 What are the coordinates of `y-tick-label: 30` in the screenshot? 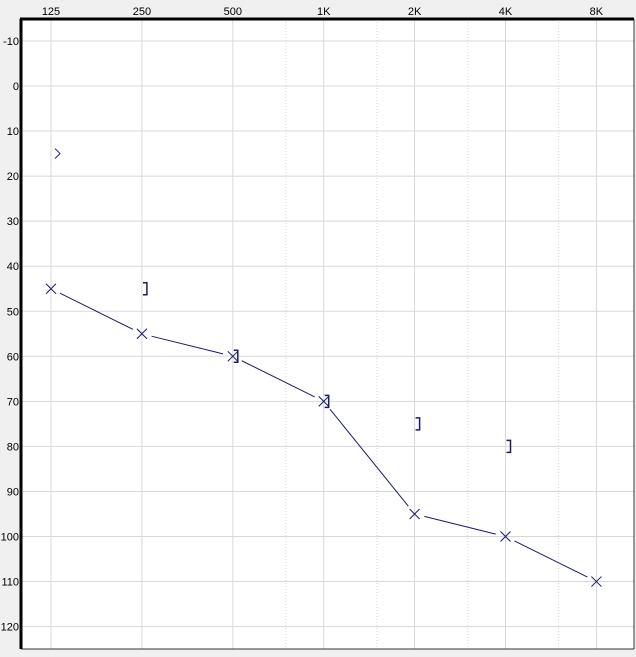 It's located at (13, 222).